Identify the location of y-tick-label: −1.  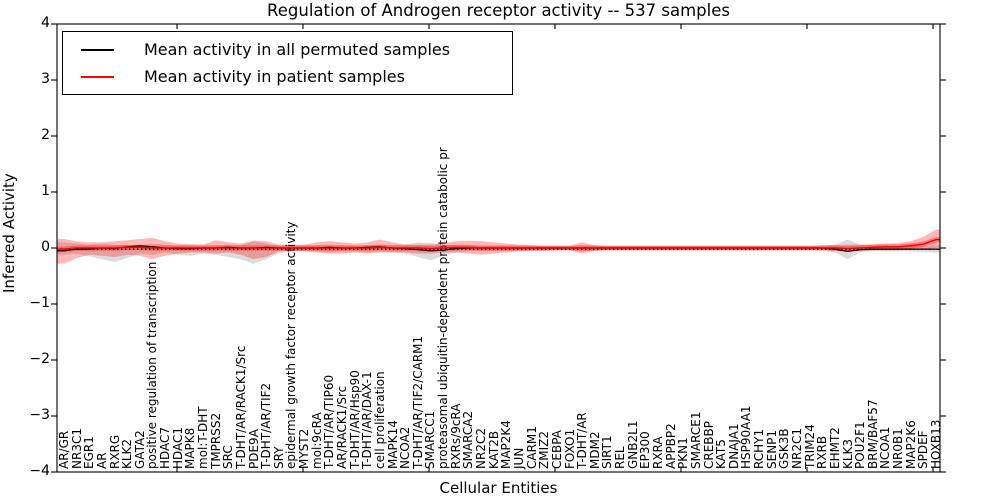
(39, 303).